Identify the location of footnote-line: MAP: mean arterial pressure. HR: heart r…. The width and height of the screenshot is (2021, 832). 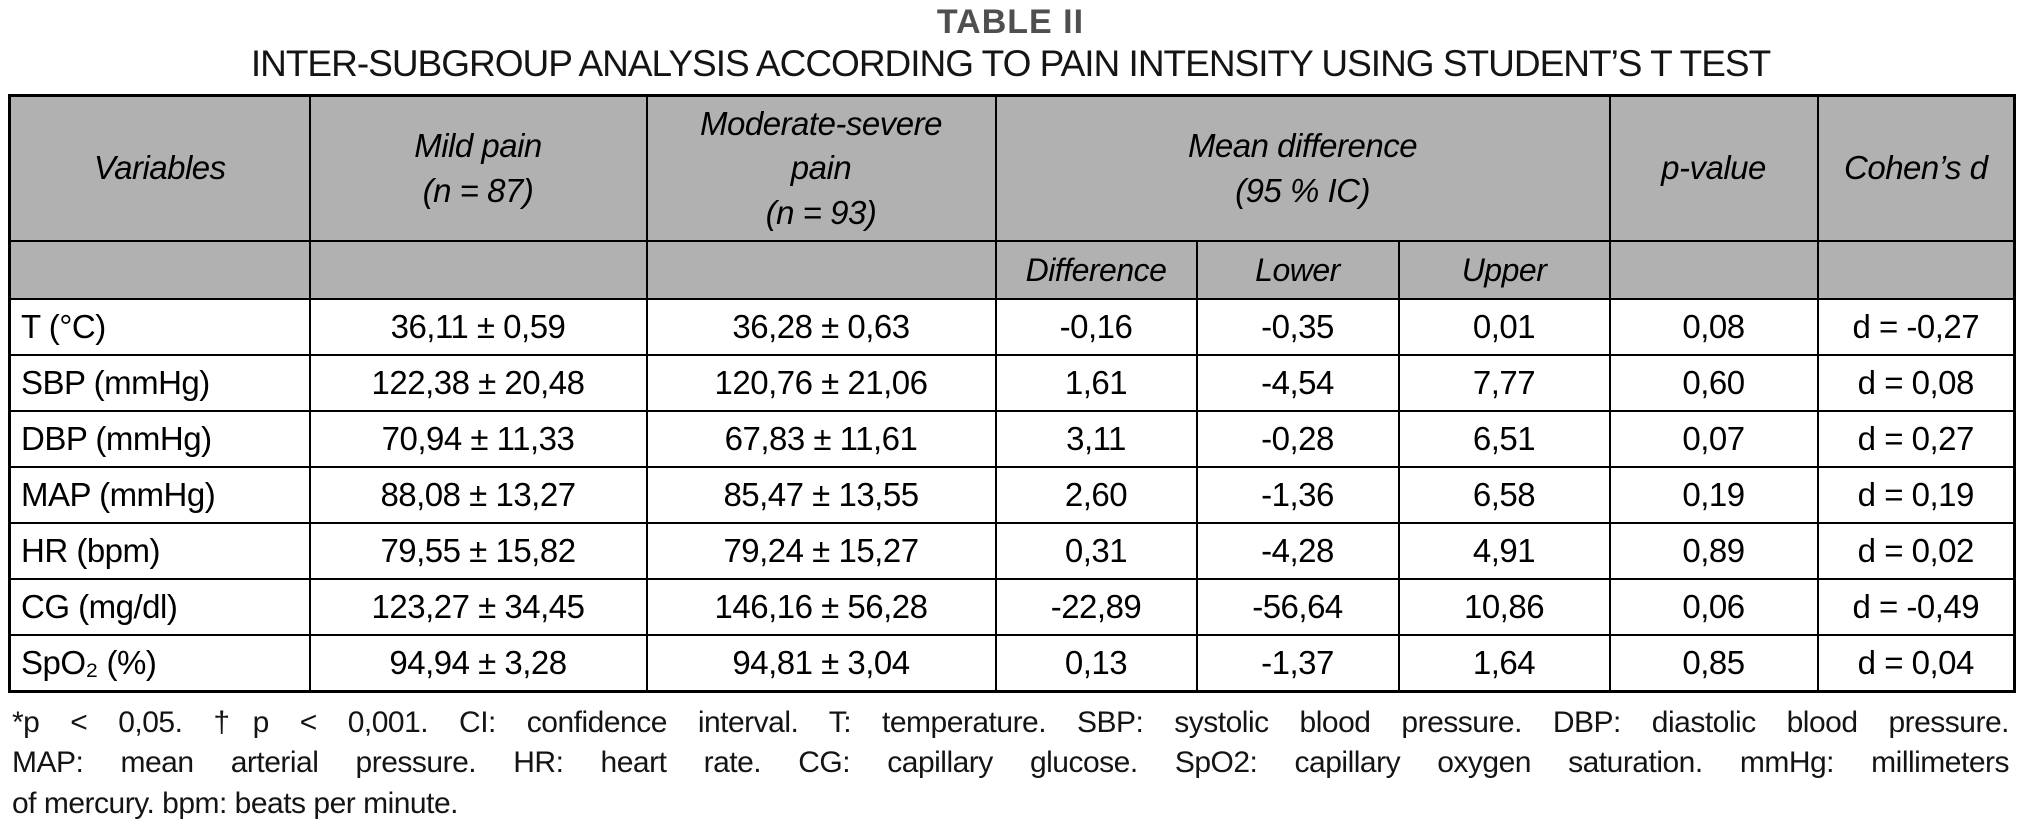
(1011, 763).